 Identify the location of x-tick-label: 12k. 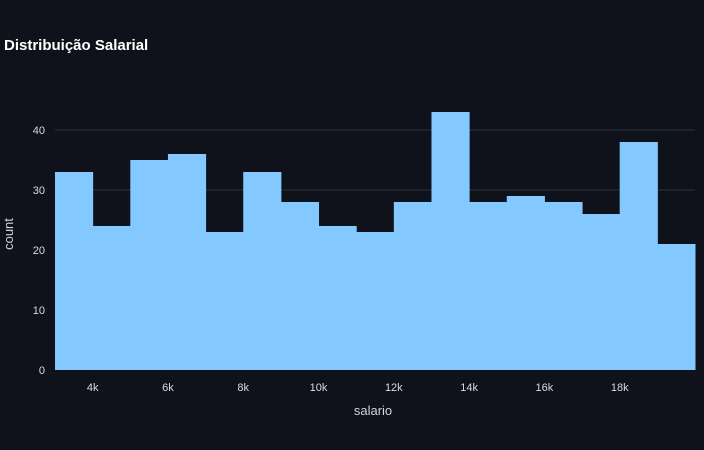
(394, 388).